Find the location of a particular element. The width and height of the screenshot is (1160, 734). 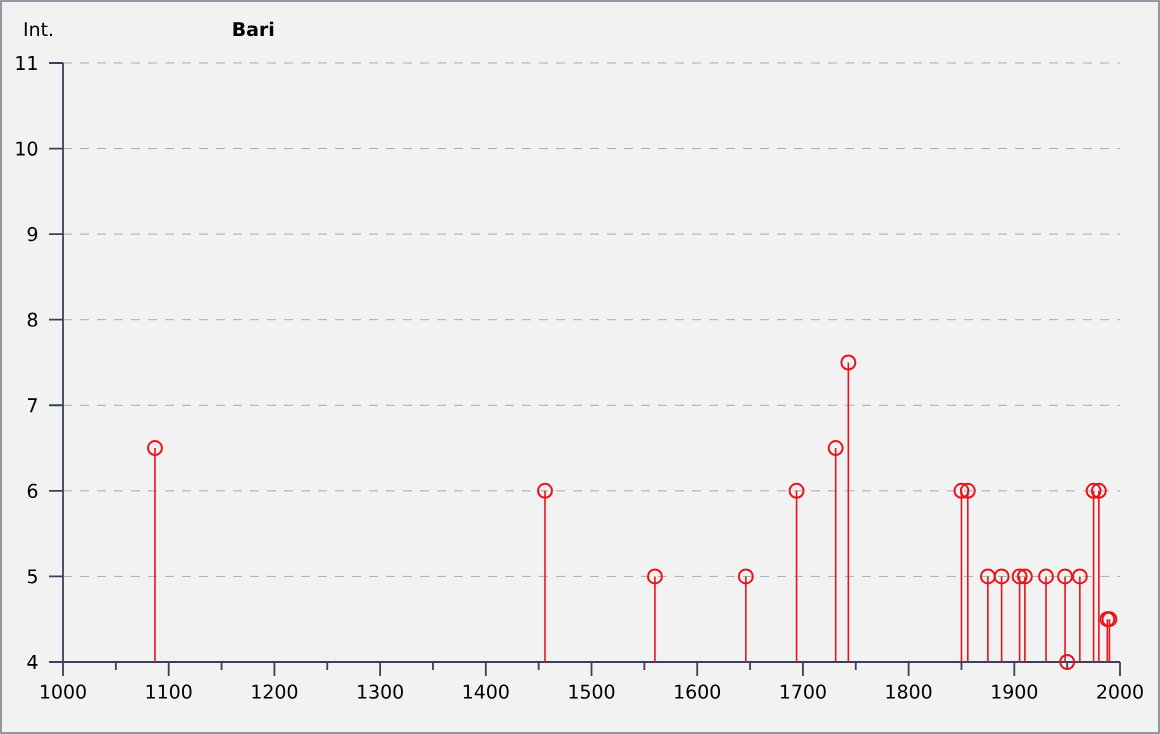

x-tick-label: 1500 is located at coordinates (592, 691).